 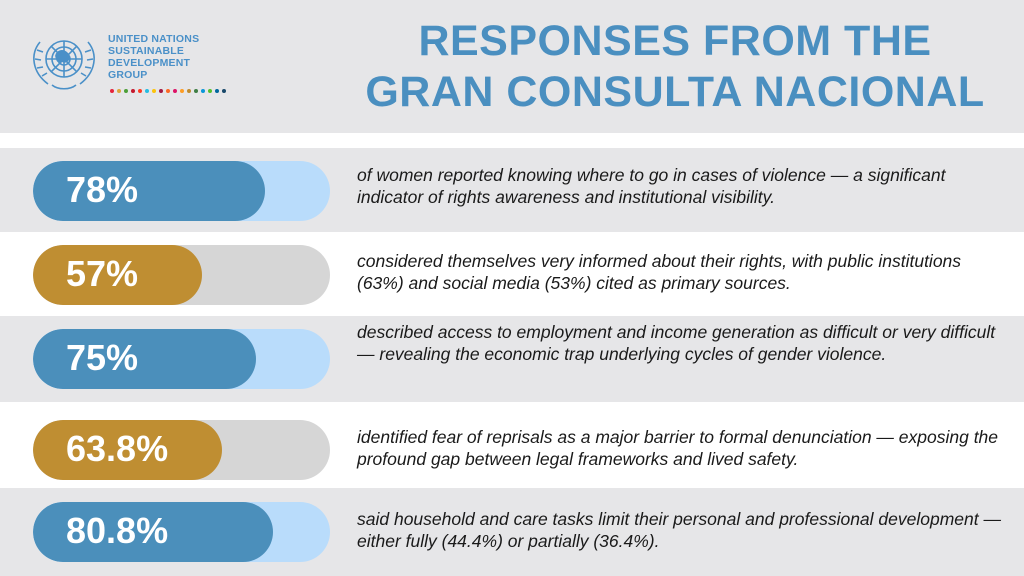 What do you see at coordinates (102, 357) in the screenshot?
I see `percent-label: 75%` at bounding box center [102, 357].